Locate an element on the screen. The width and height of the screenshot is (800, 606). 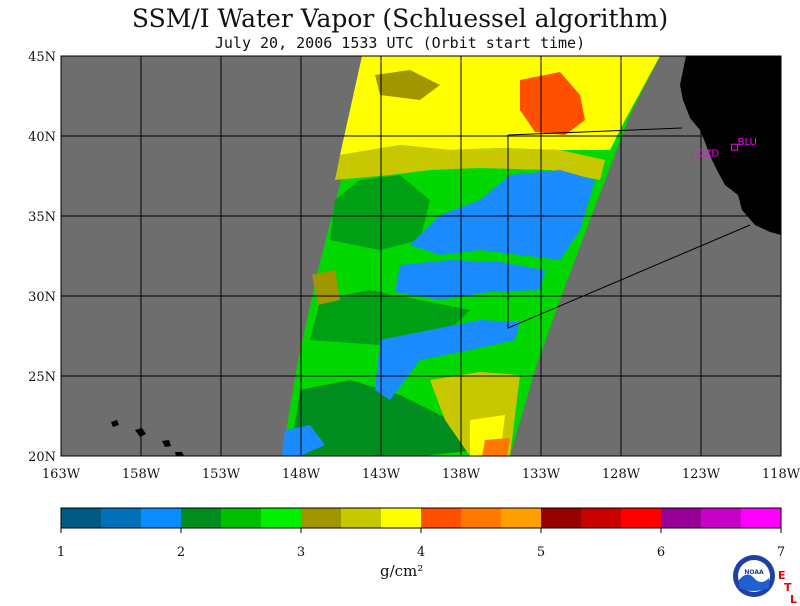
colorbar-tick-label: 3 is located at coordinates (301, 552).